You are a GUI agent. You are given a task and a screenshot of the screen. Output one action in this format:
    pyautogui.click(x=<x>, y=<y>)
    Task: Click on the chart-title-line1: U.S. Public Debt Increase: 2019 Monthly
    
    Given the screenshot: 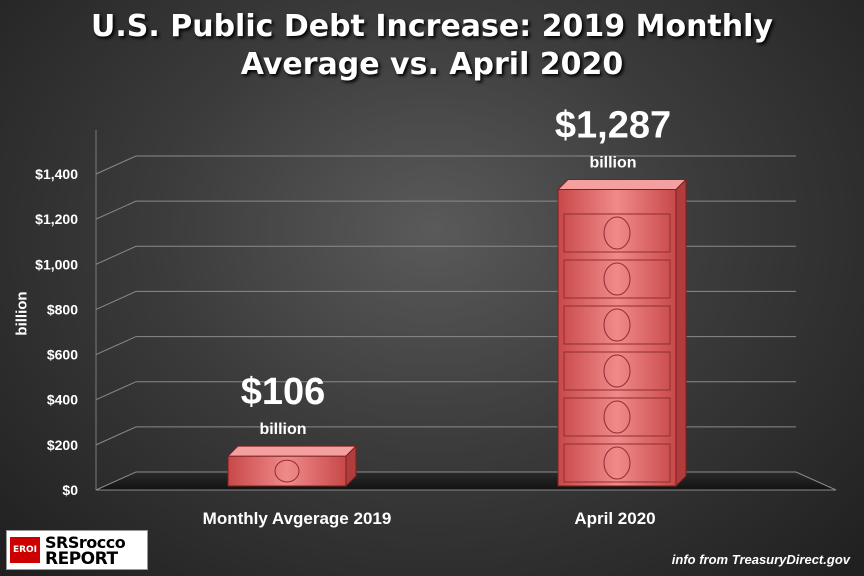 What is the action you would take?
    pyautogui.click(x=432, y=26)
    